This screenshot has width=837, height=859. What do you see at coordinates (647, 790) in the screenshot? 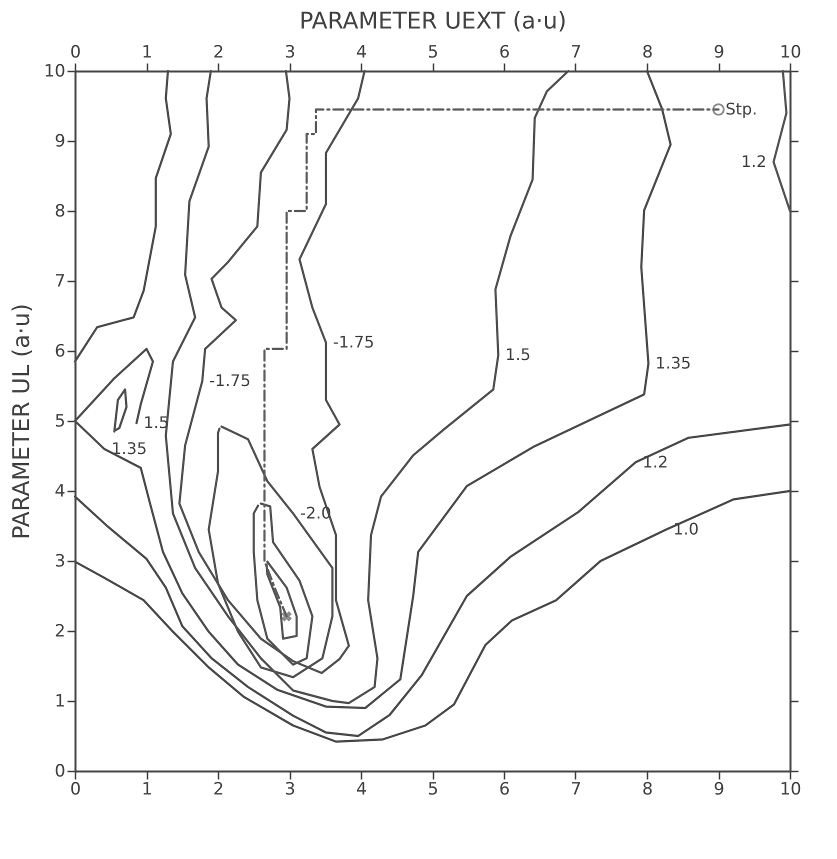
I see `x-tick-label: 8` at bounding box center [647, 790].